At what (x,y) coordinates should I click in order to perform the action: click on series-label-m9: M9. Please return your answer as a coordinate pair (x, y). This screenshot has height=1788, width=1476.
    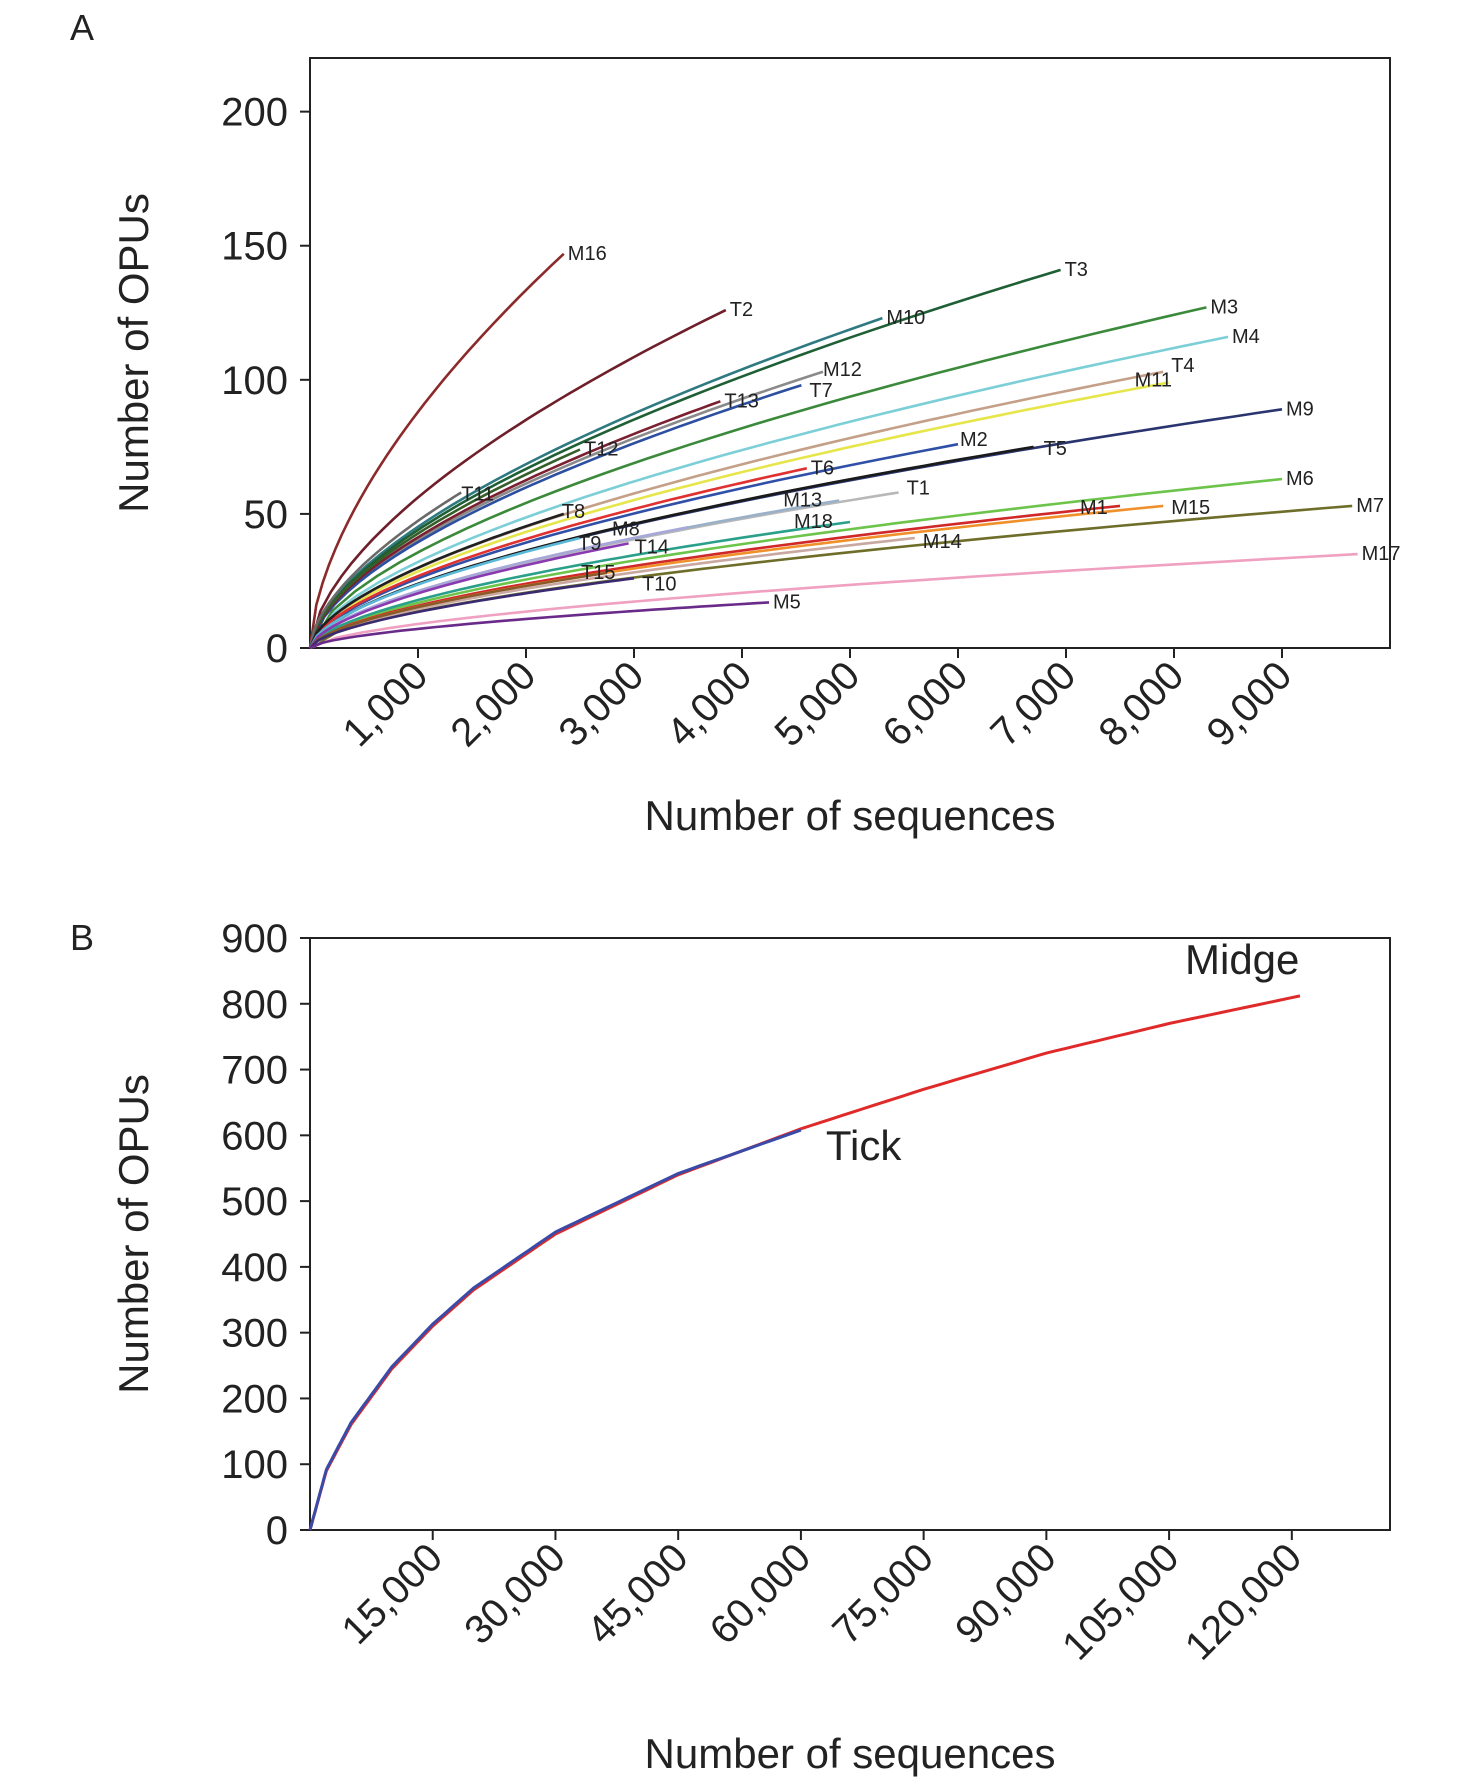
    Looking at the image, I should click on (1300, 409).